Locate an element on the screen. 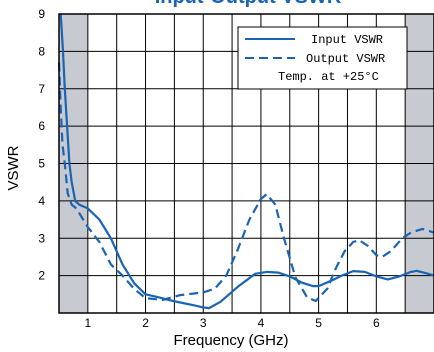 The height and width of the screenshot is (352, 434). x-axis-label: Frequency (GHz) is located at coordinates (230, 340).